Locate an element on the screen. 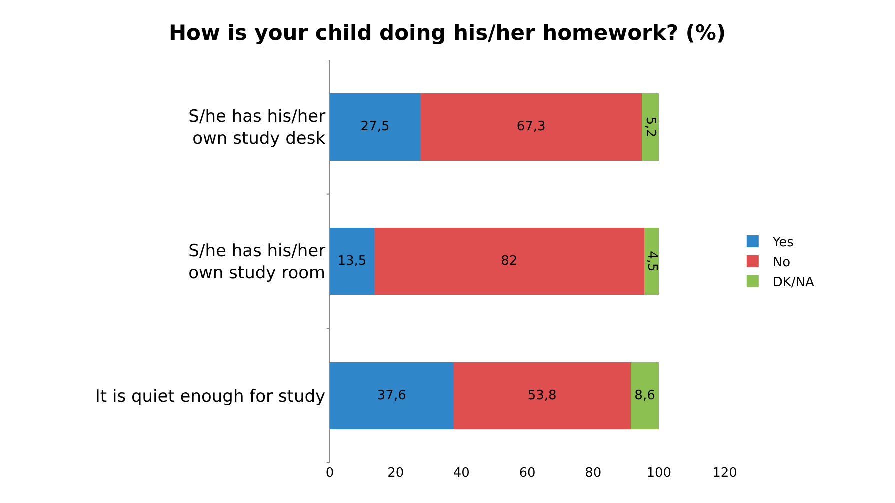 The width and height of the screenshot is (895, 503). data-label: 5,2 is located at coordinates (650, 127).